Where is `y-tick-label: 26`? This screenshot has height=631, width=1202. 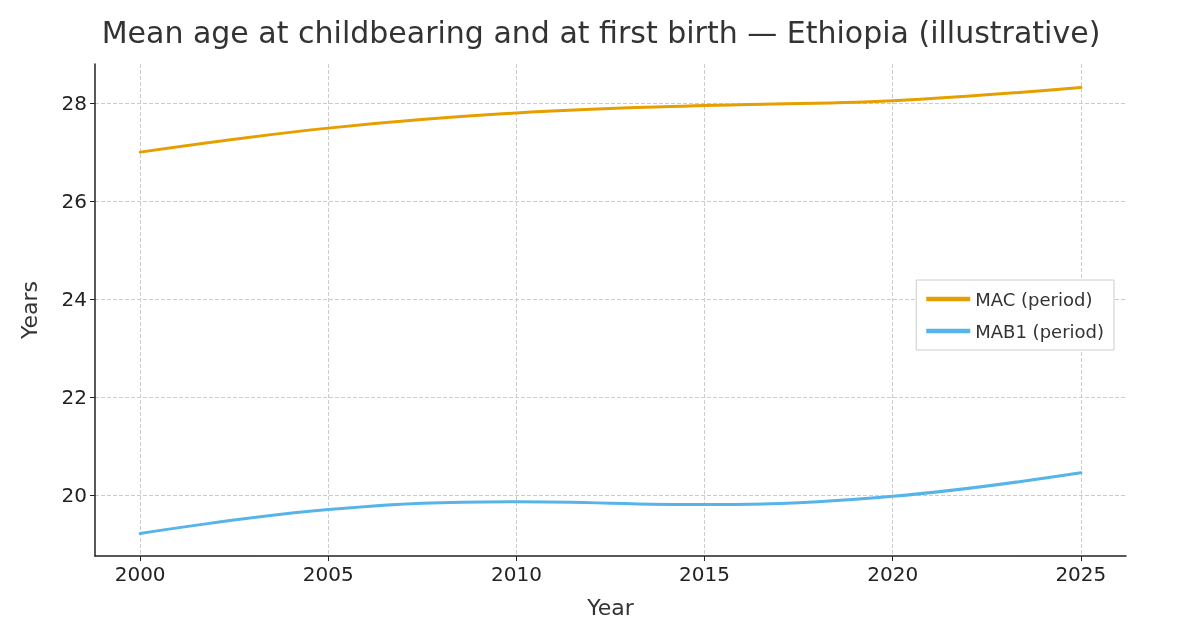
y-tick-label: 26 is located at coordinates (74, 201).